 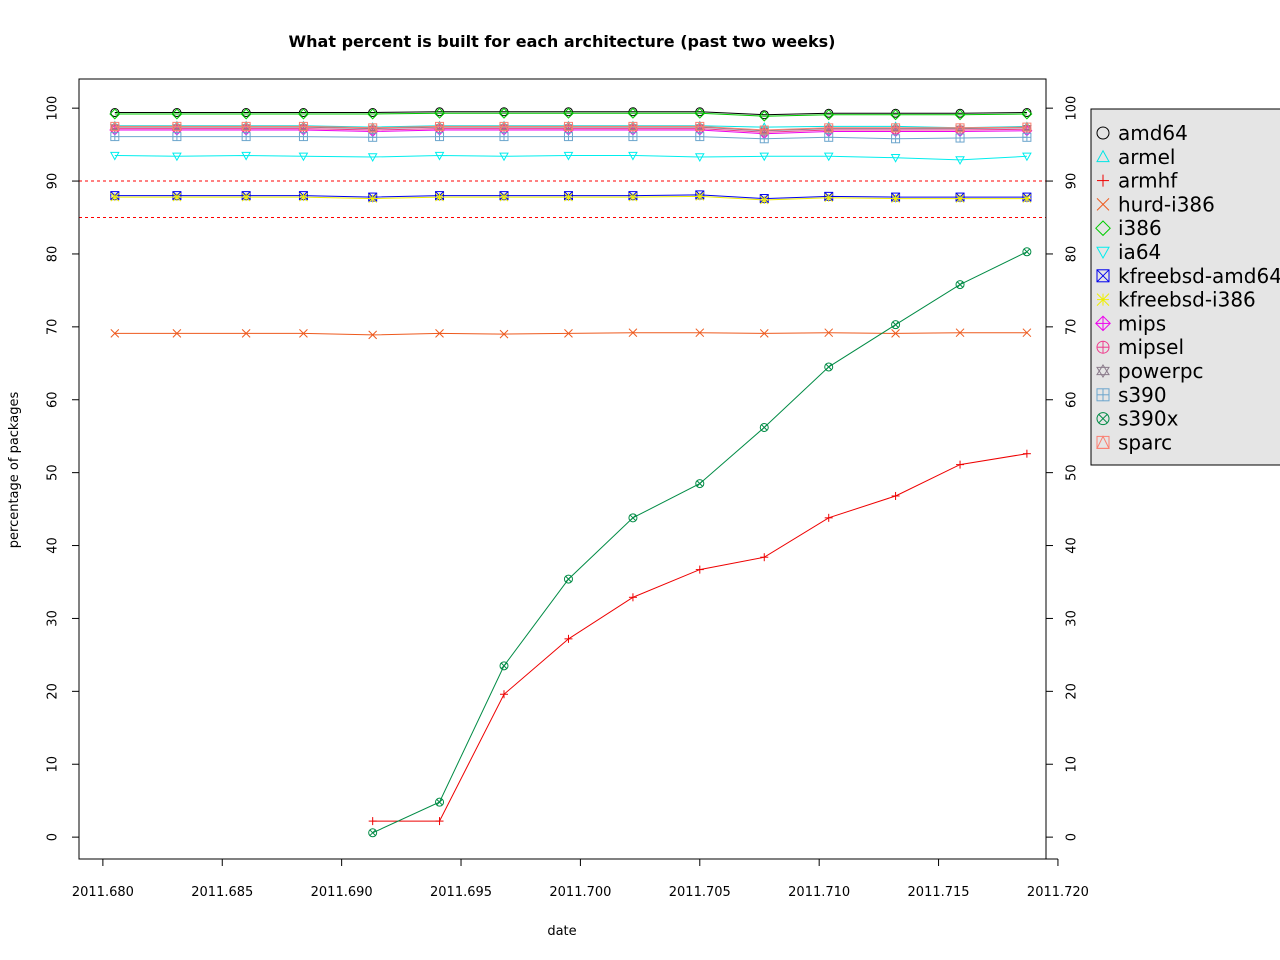 What do you see at coordinates (1176, 300) in the screenshot?
I see `legend-entry-kfreebsd-i386: kfreebsd-i386` at bounding box center [1176, 300].